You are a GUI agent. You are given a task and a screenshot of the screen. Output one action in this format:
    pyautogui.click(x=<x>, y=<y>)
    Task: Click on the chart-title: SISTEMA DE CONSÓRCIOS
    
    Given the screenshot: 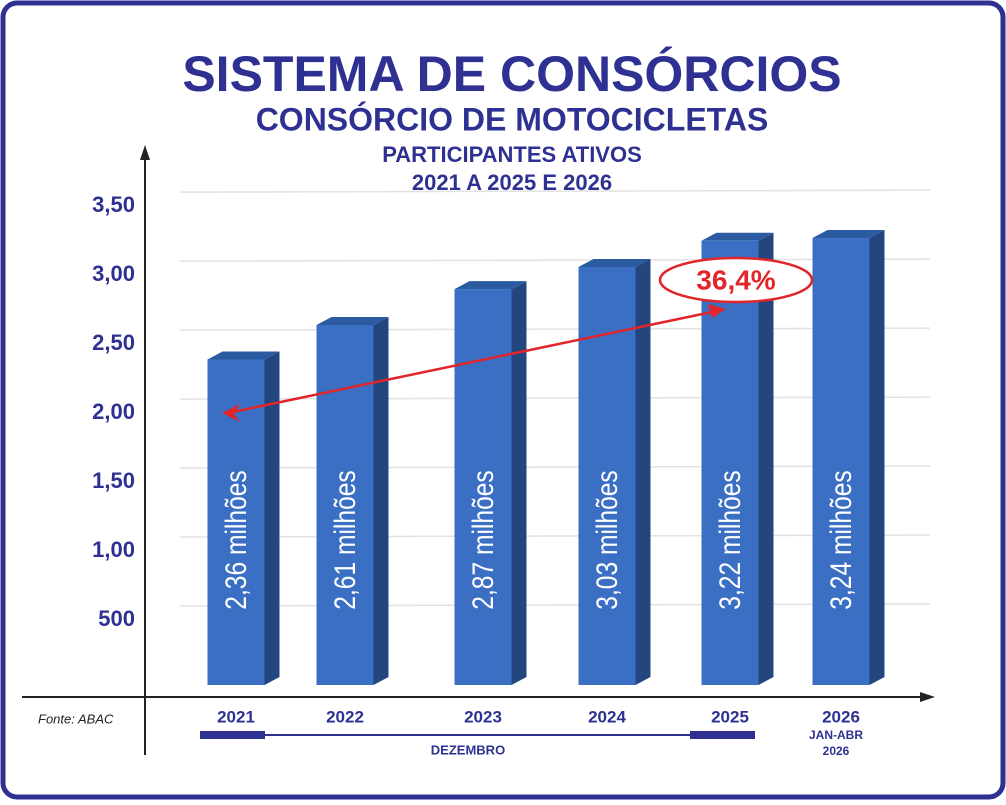 What is the action you would take?
    pyautogui.click(x=511, y=74)
    